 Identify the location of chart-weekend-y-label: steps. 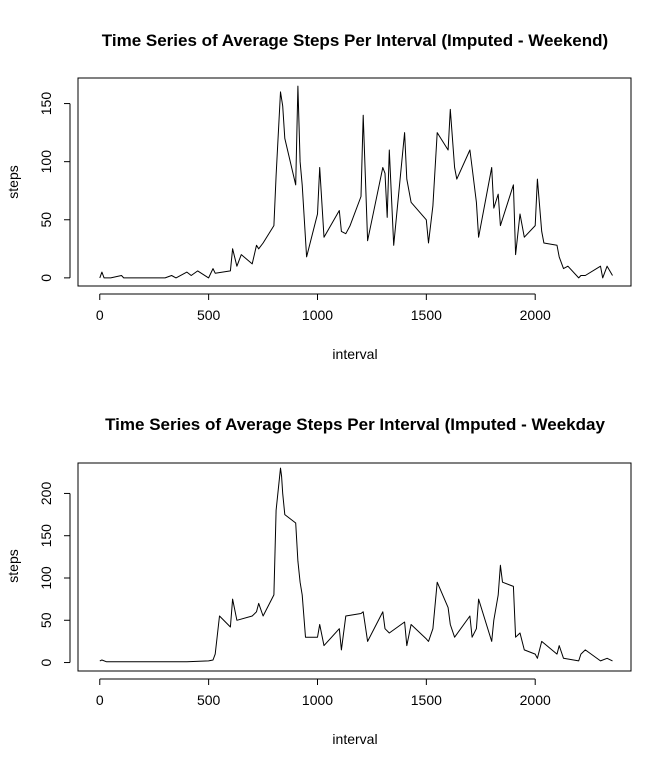
(13, 181).